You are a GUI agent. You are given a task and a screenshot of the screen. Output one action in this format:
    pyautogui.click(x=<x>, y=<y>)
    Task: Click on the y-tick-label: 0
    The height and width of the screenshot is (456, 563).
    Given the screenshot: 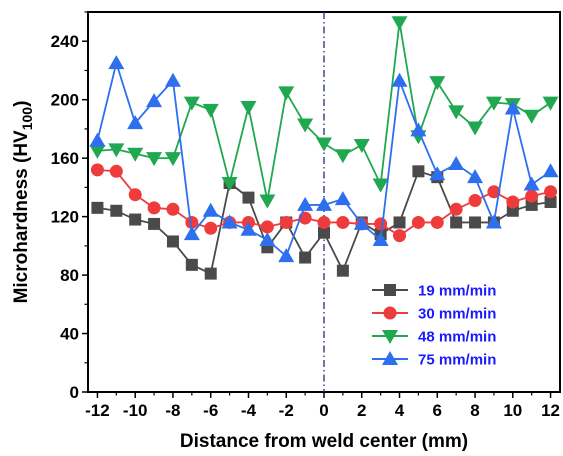 What is the action you would take?
    pyautogui.click(x=74, y=392)
    